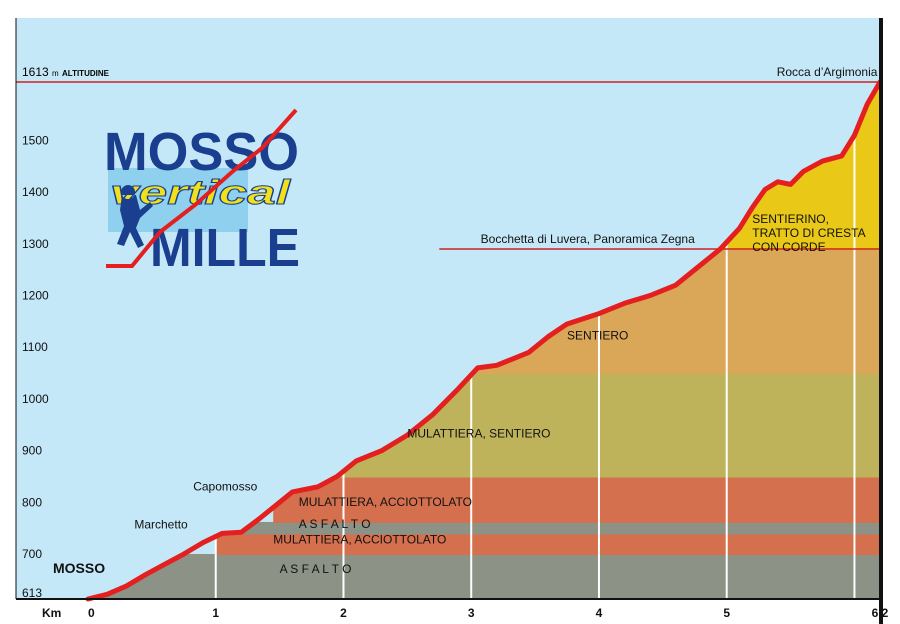 Image resolution: width=900 pixels, height=624 pixels. What do you see at coordinates (597, 335) in the screenshot?
I see `zone-label-5: SENTIERO` at bounding box center [597, 335].